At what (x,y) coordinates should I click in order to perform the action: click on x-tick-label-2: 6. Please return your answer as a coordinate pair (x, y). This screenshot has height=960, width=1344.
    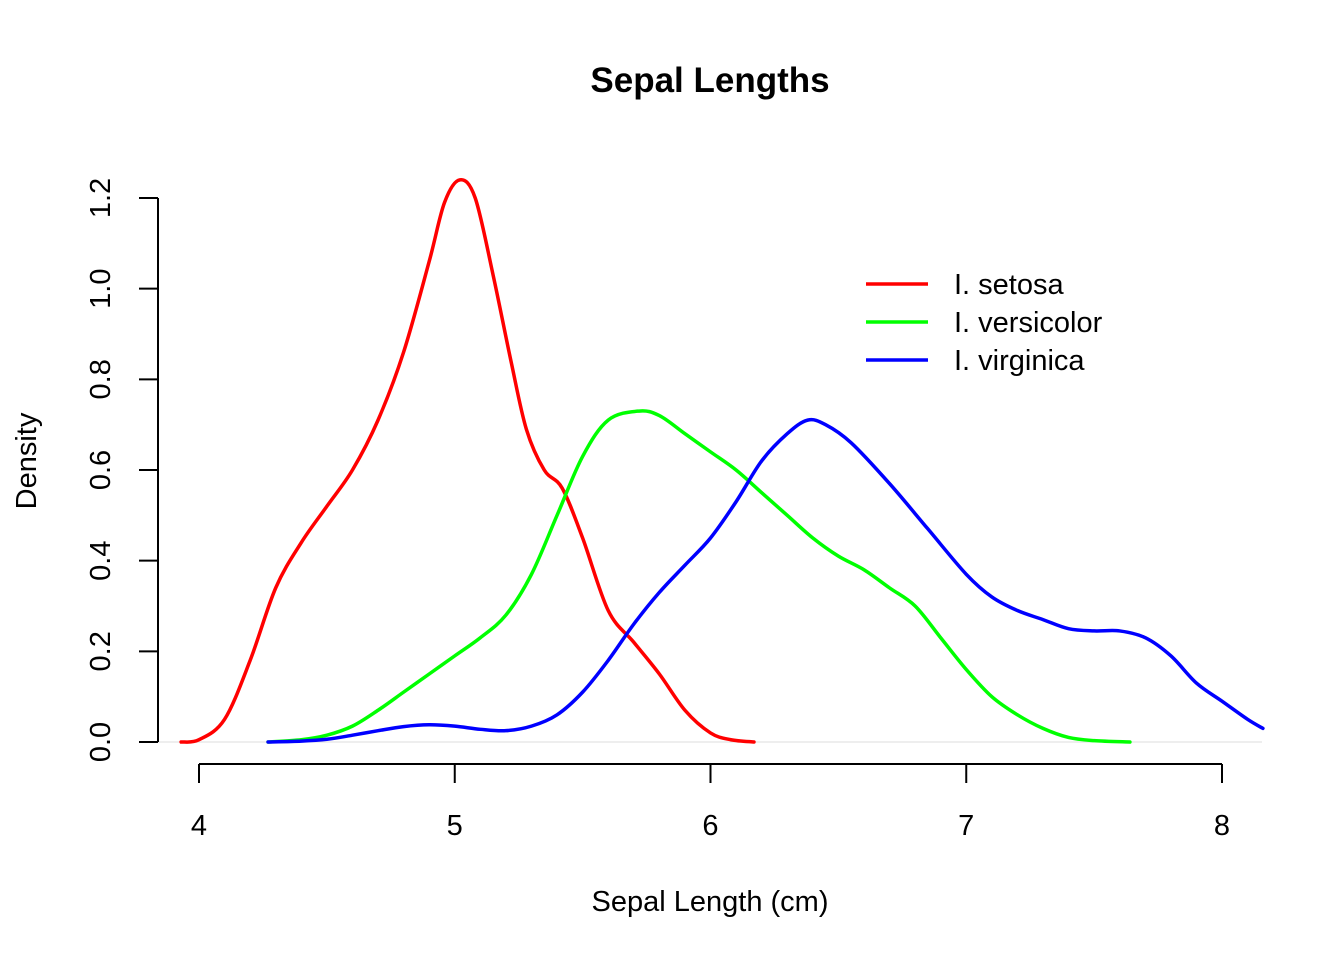
    Looking at the image, I should click on (710, 826).